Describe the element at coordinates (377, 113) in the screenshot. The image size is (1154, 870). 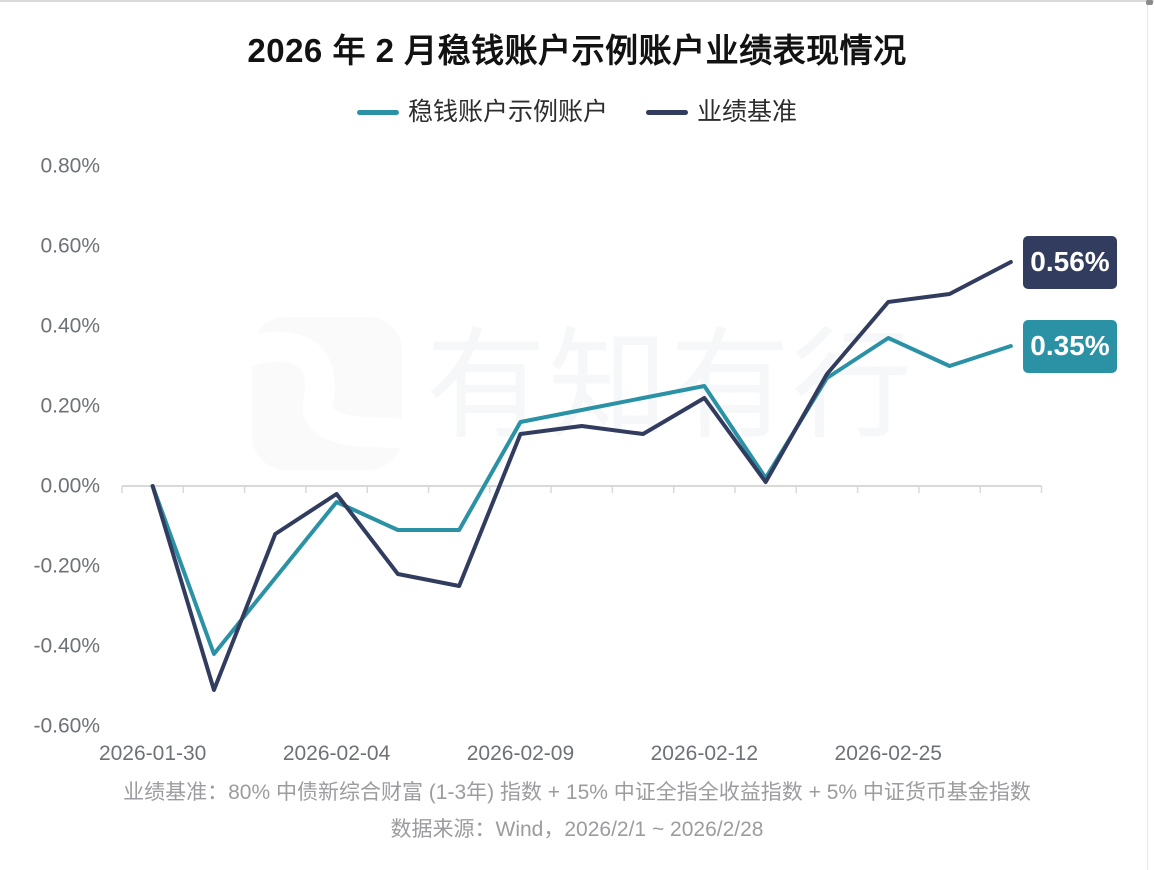
I see `account-series-swatch-icon` at that location.